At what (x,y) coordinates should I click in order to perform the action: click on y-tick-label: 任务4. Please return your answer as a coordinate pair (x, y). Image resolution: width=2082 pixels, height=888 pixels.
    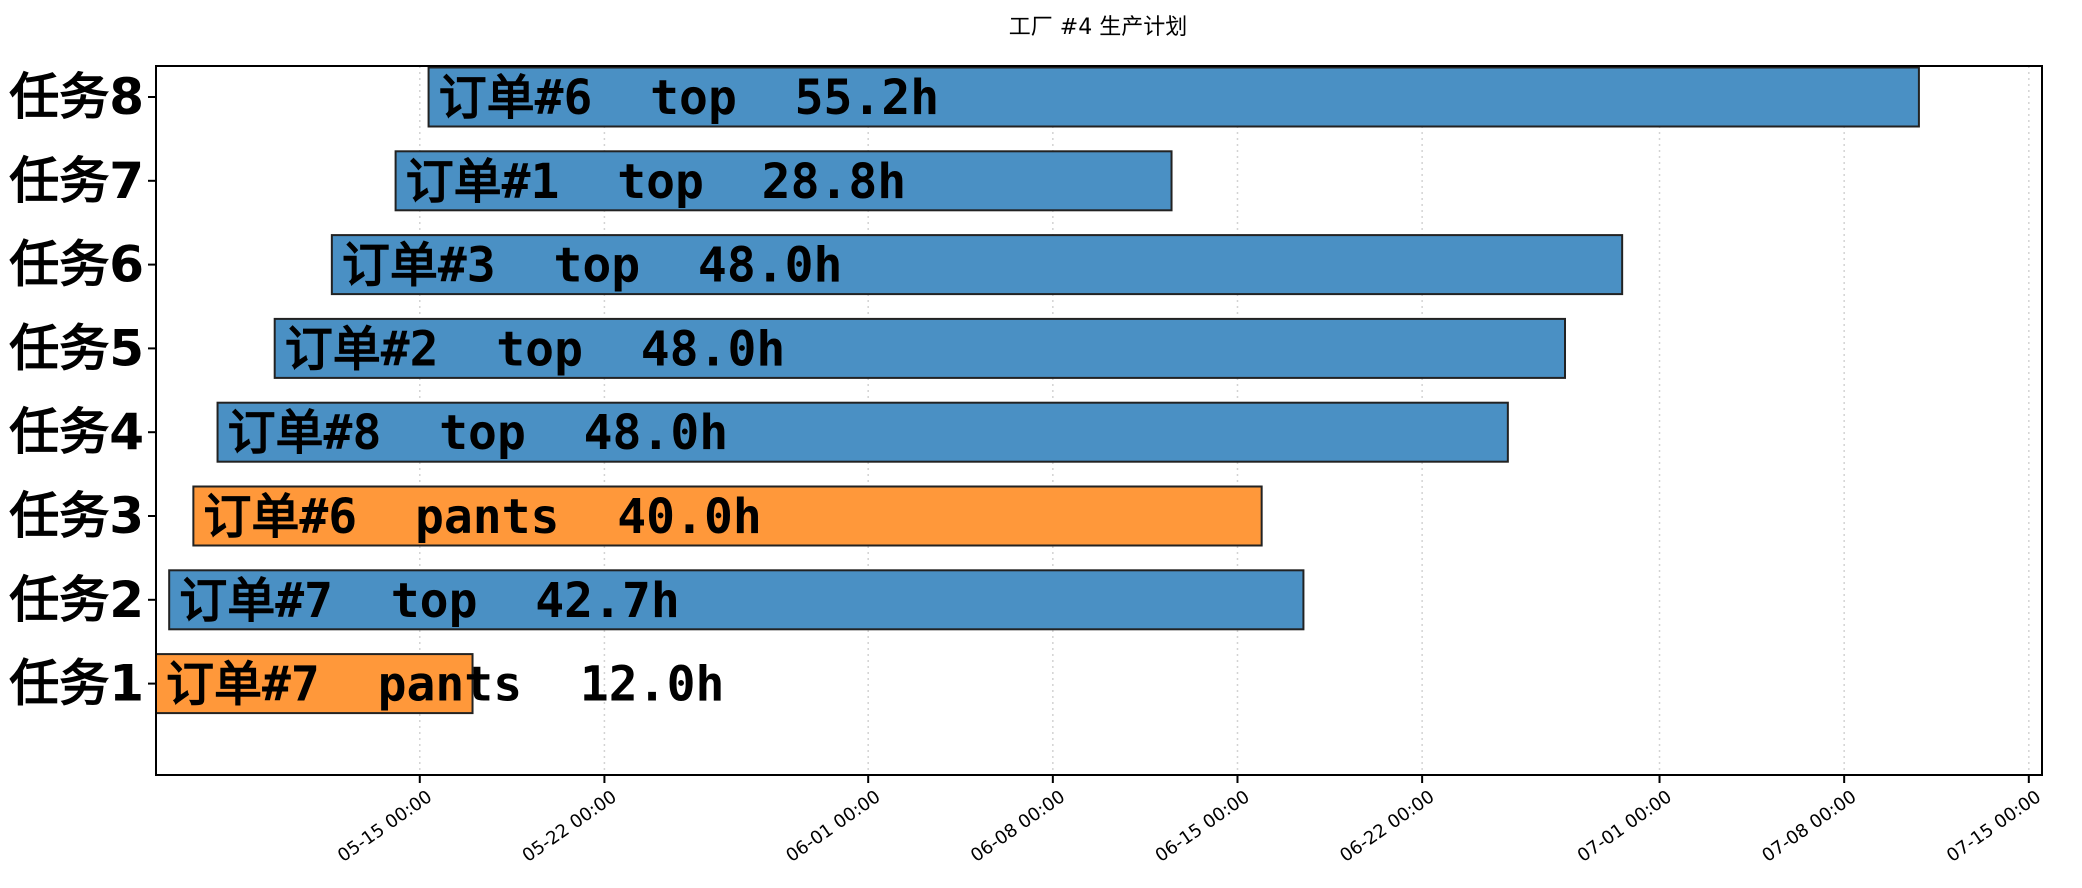
    Looking at the image, I should click on (76, 432).